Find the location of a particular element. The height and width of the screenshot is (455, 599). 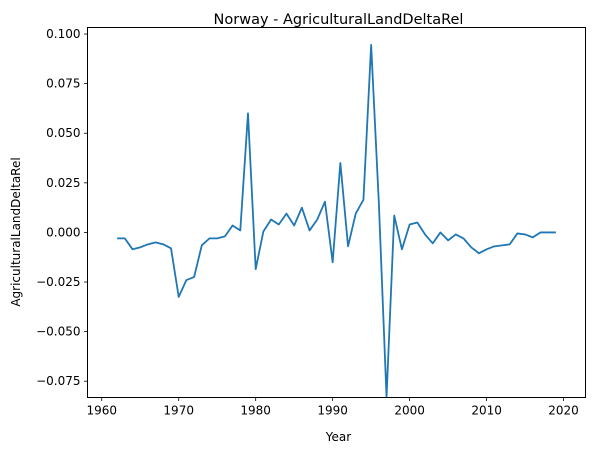

y-tick-label: 0.050 is located at coordinates (63, 133).